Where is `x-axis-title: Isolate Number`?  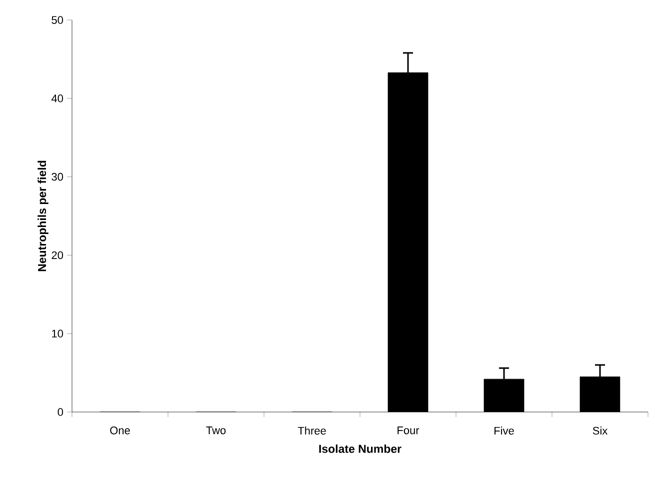 x-axis-title: Isolate Number is located at coordinates (360, 448).